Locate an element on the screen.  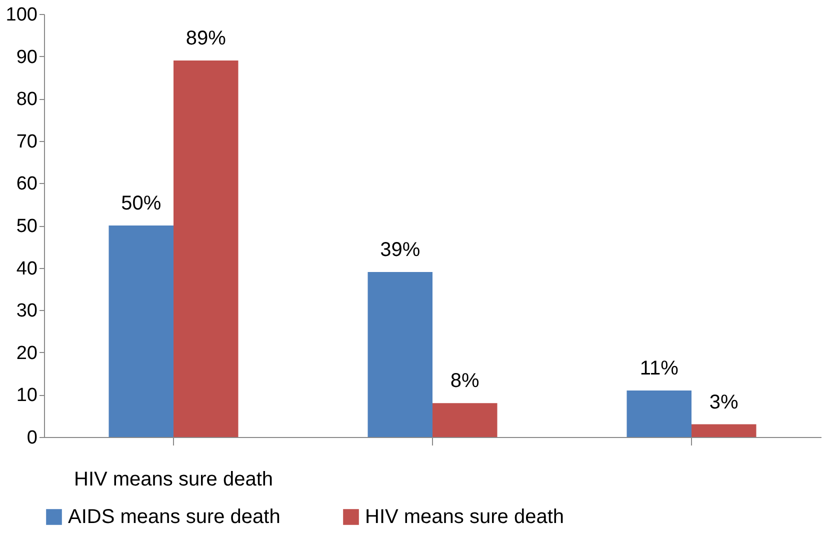
y-tick-label: 90 is located at coordinates (27, 57).